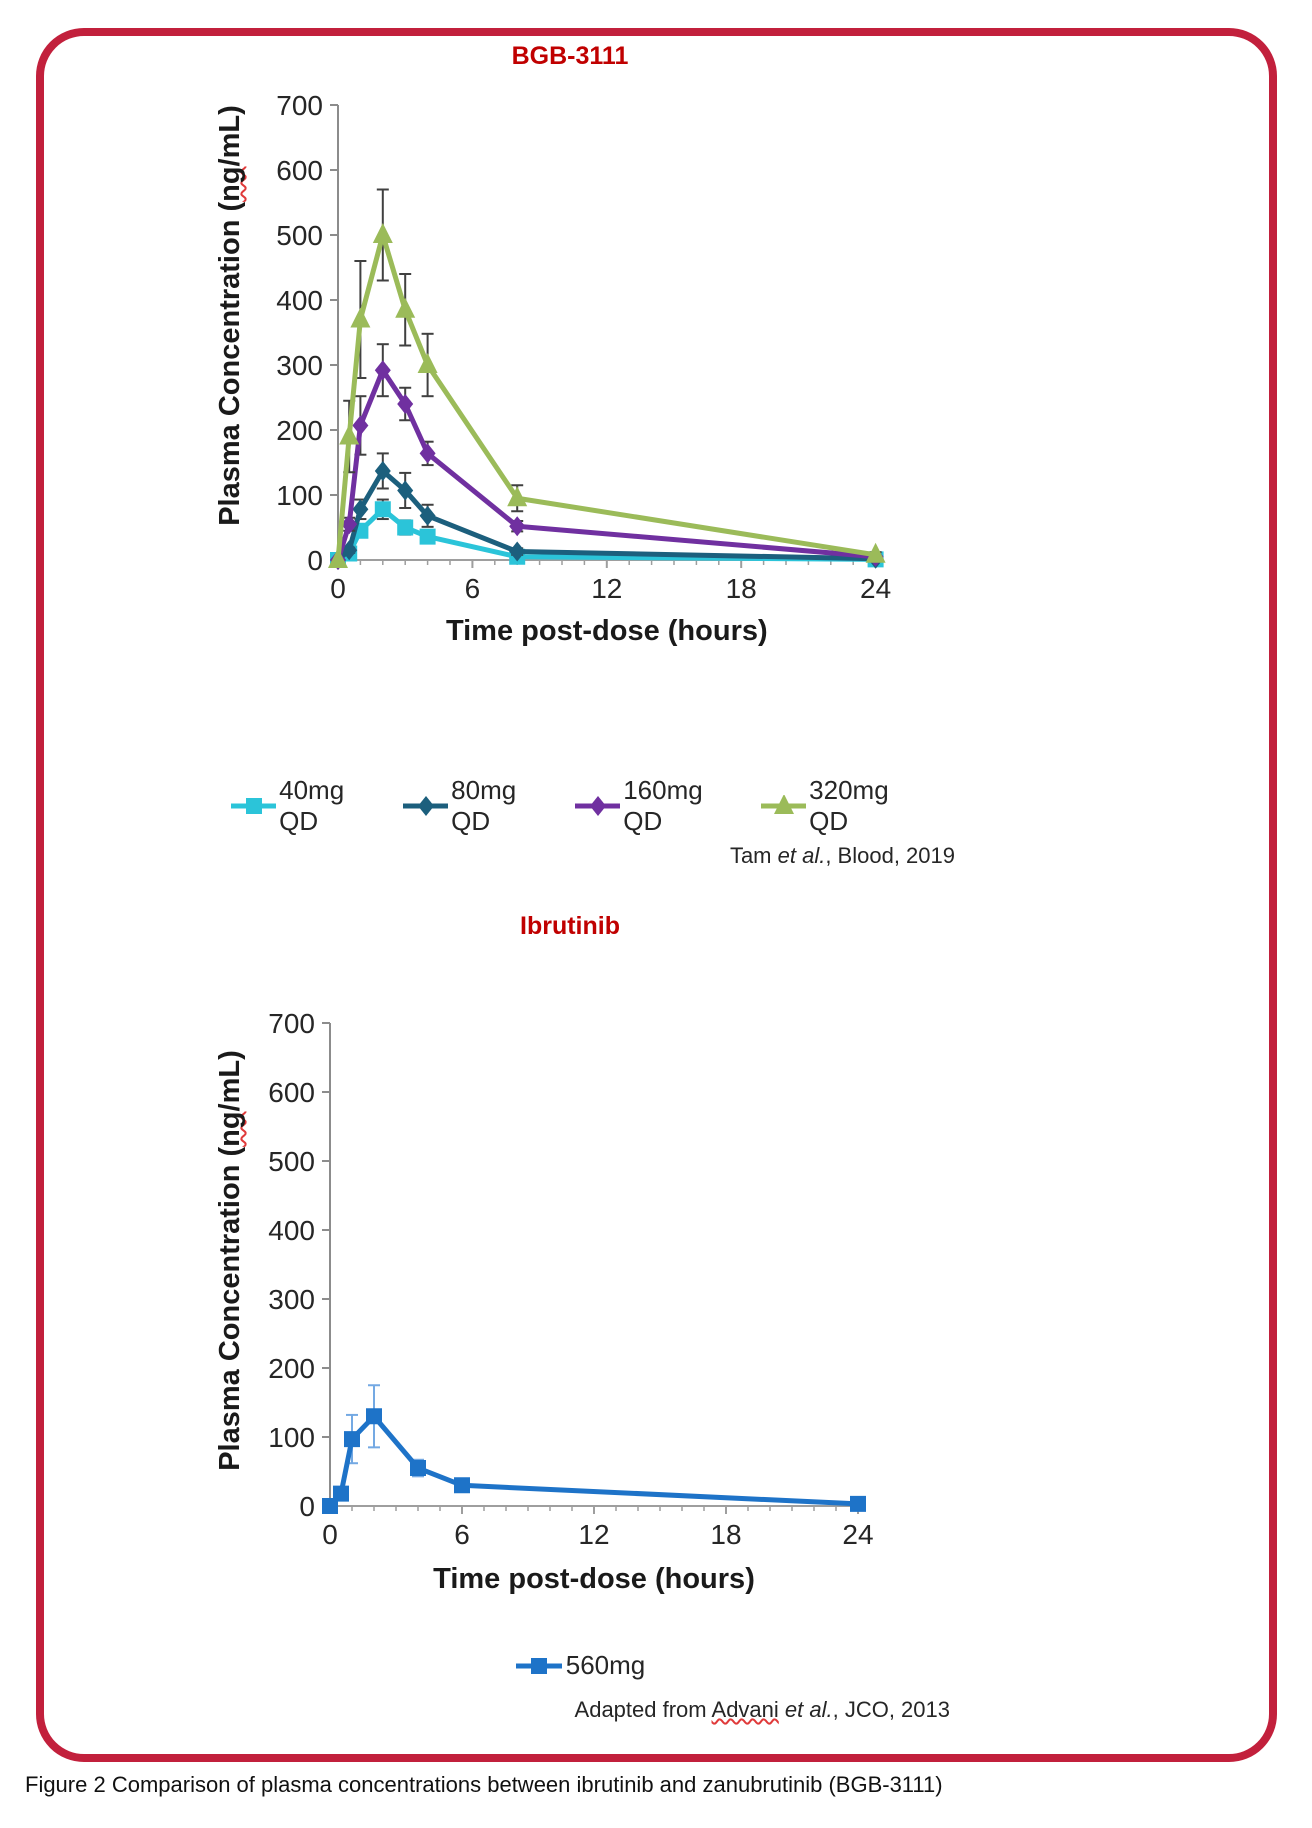 The height and width of the screenshot is (1828, 1312). I want to click on chart1-title: BGB-3111, so click(570, 56).